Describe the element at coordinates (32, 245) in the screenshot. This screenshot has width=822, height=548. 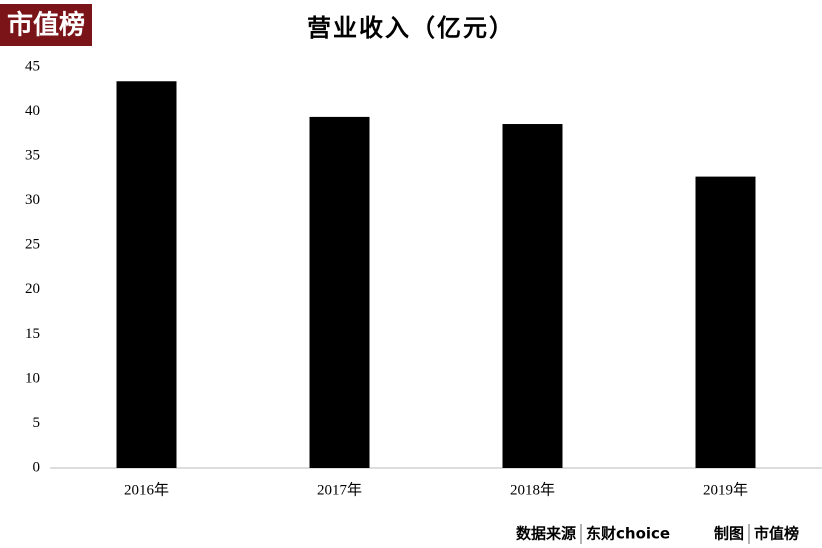
I see `y-tick-label: 25` at that location.